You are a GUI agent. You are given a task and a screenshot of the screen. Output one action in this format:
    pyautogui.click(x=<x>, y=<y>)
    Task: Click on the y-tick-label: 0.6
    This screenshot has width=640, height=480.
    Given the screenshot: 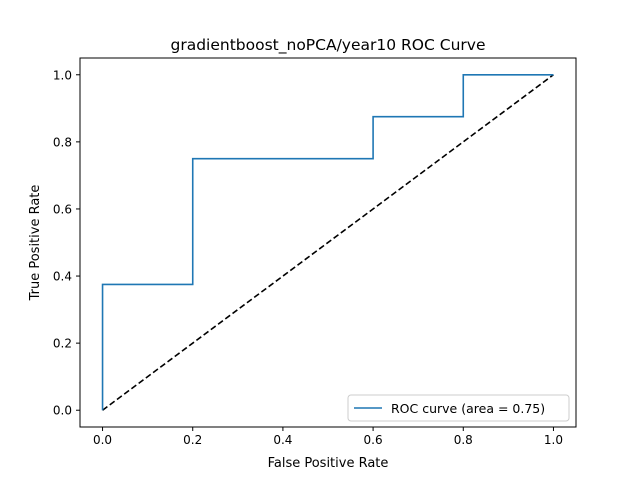 What is the action you would take?
    pyautogui.click(x=62, y=209)
    